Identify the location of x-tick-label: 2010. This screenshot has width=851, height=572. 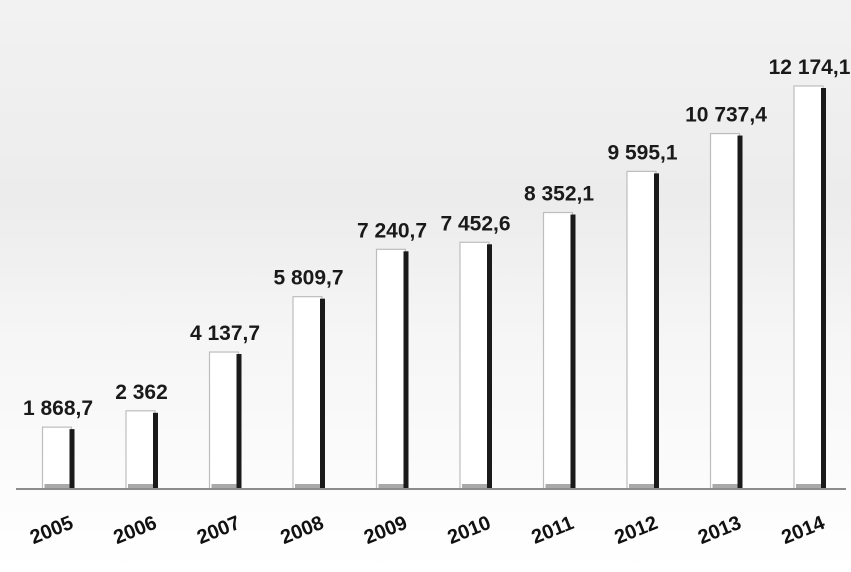
(470, 530).